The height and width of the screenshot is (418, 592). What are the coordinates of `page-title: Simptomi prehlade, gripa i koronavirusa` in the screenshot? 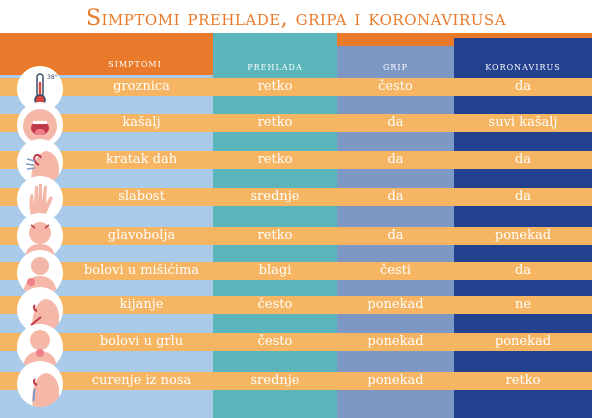 It's located at (296, 18).